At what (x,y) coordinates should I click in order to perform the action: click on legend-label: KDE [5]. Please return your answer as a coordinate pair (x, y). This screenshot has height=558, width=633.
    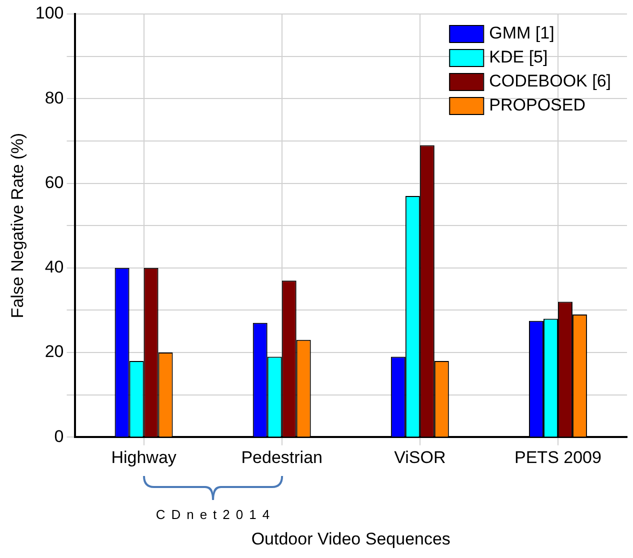
    Looking at the image, I should click on (518, 57).